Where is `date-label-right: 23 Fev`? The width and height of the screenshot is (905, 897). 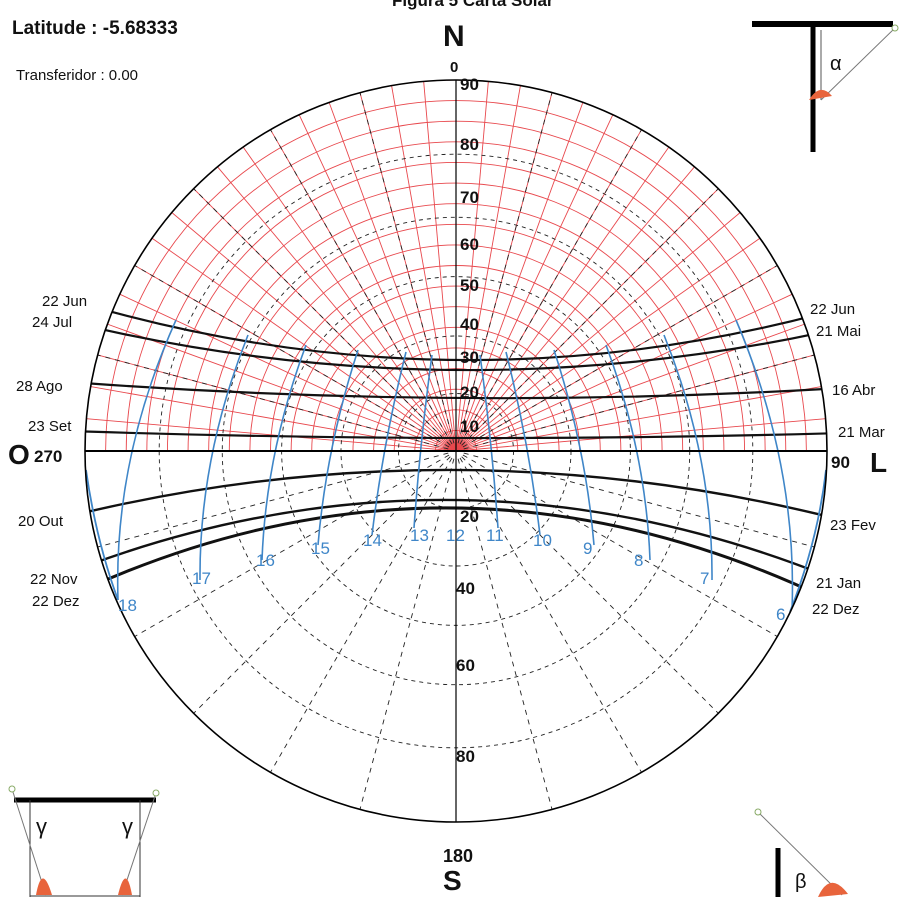
date-label-right: 23 Fev is located at coordinates (853, 525).